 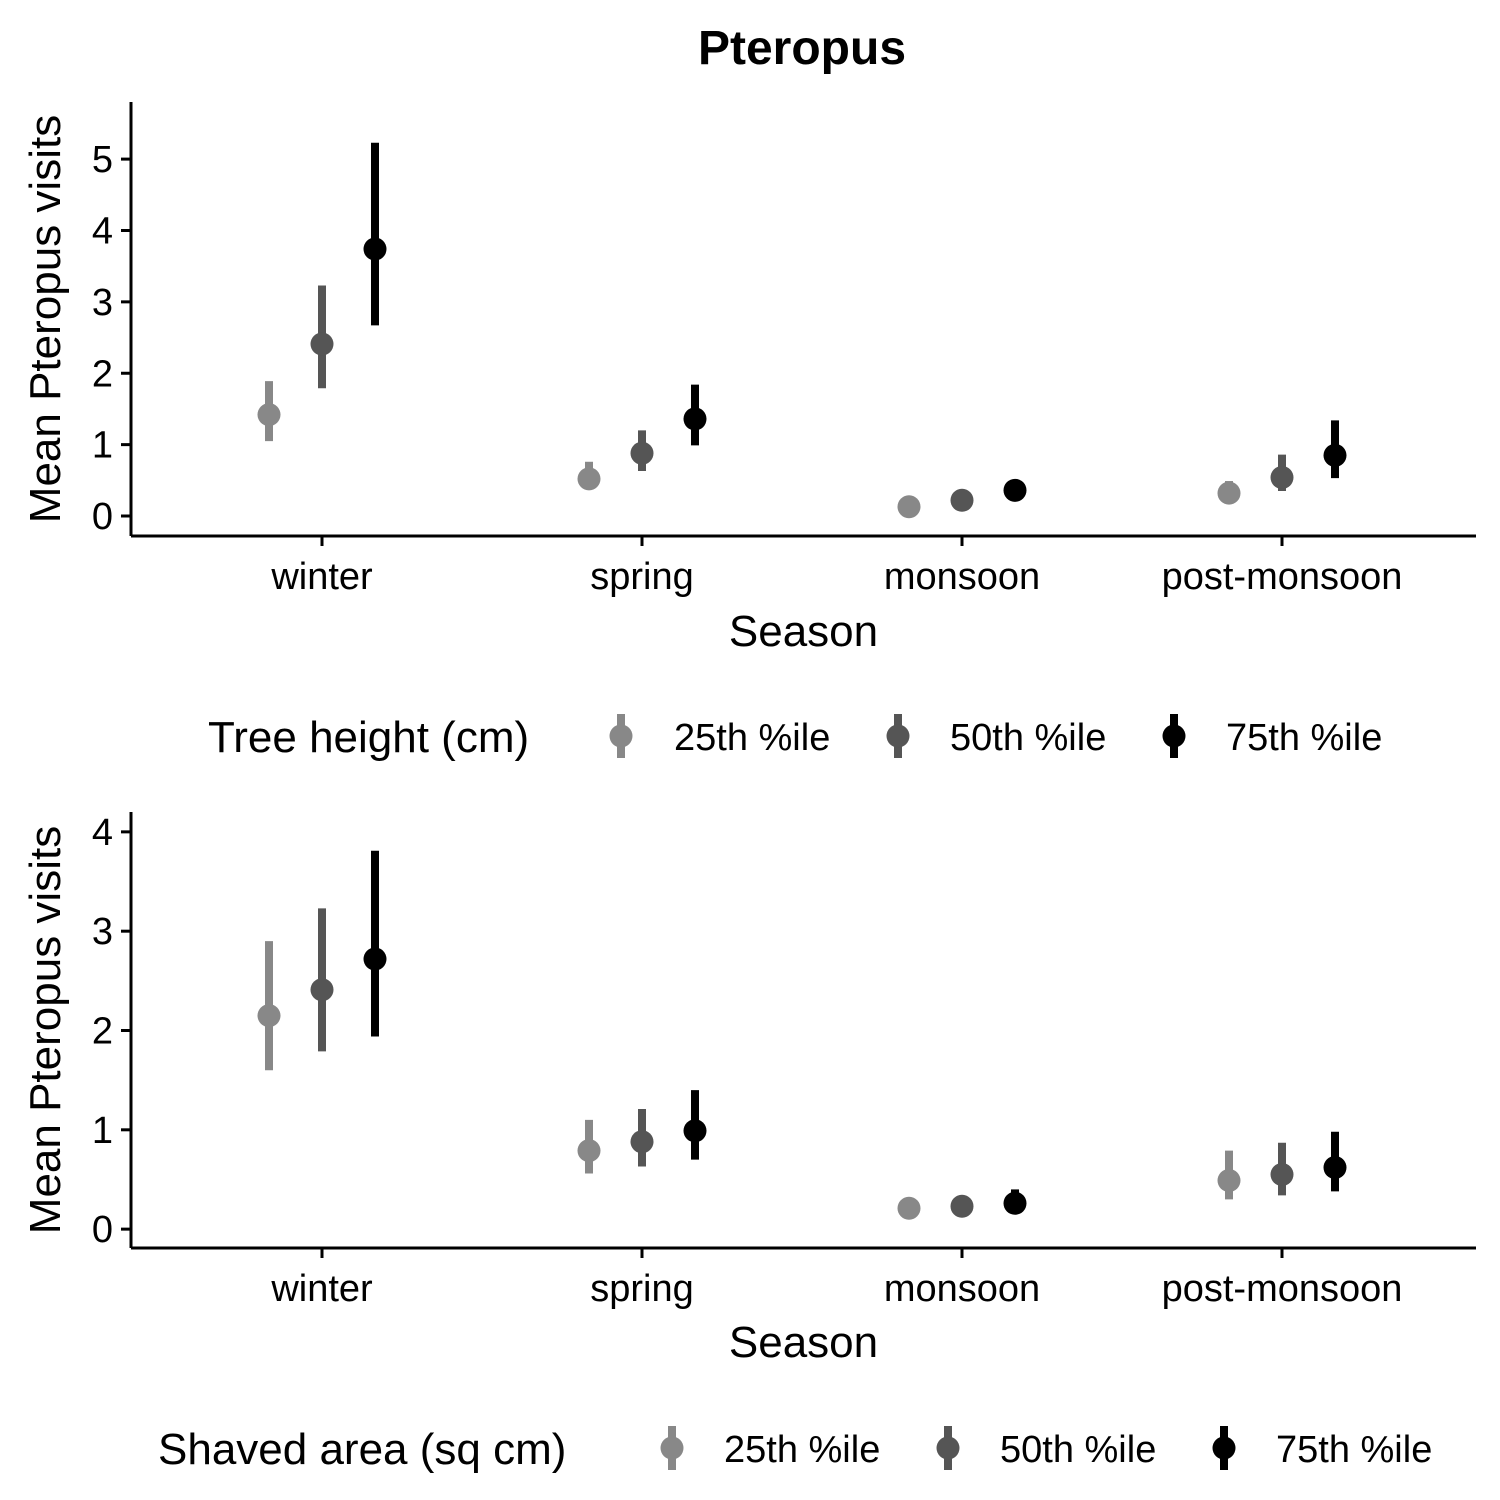 What do you see at coordinates (802, 48) in the screenshot?
I see `chart-title: Pteropus` at bounding box center [802, 48].